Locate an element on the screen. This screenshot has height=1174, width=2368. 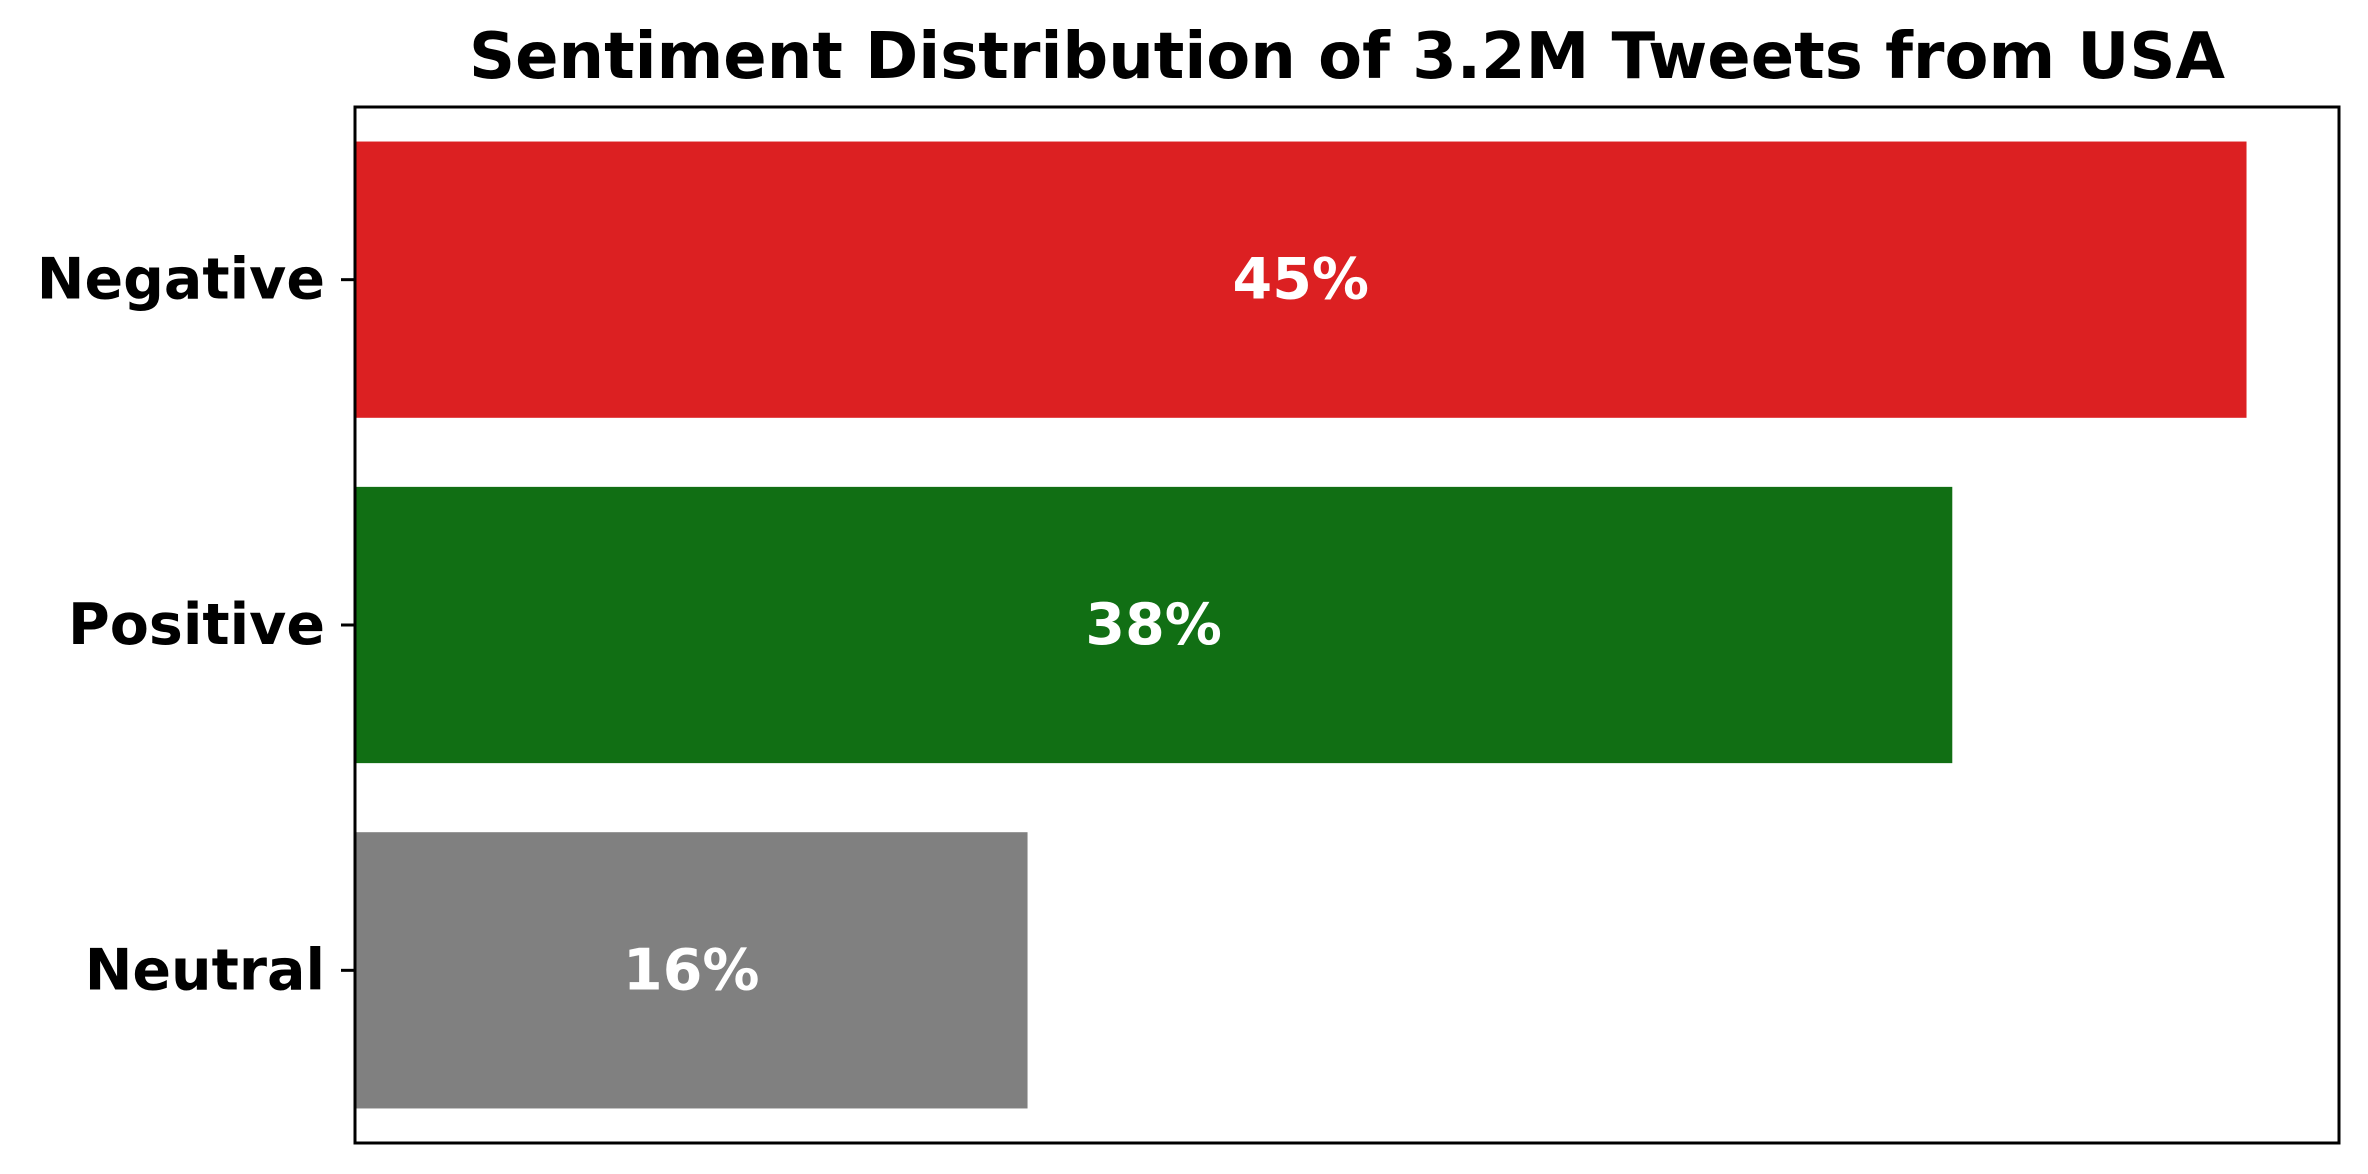
y-axis-ticks: Negative Positive Neutral is located at coordinates (196, 625).